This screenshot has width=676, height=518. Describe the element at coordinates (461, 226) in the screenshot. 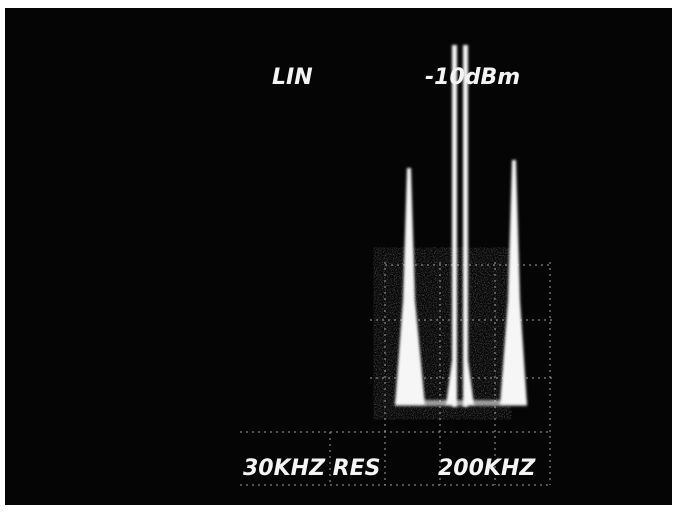

I see `spectrum-trace` at that location.